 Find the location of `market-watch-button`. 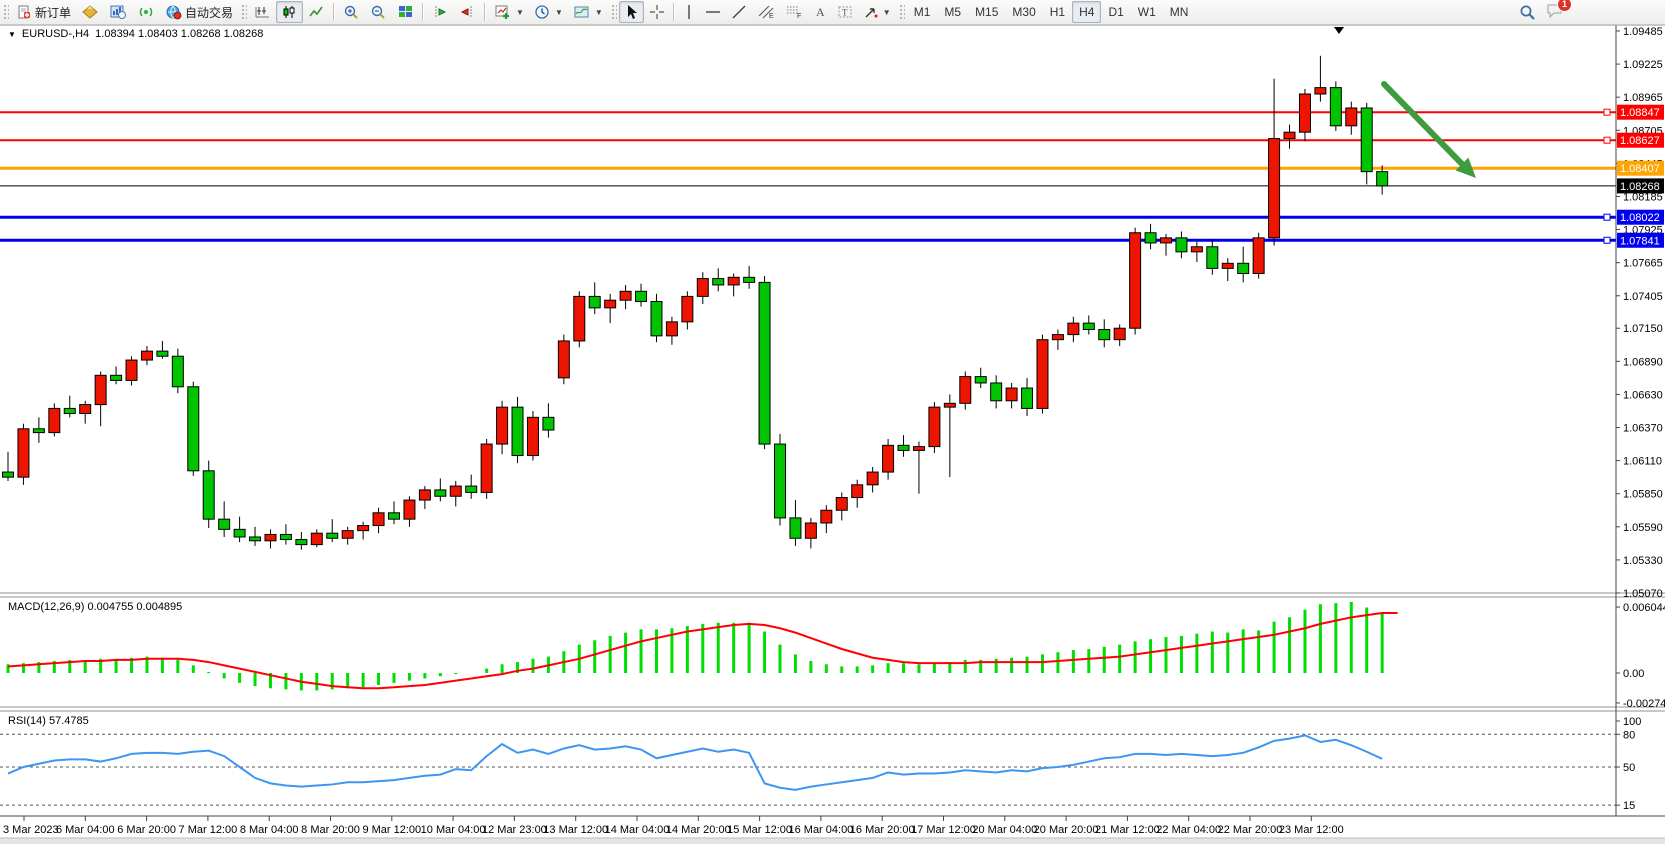

market-watch-button is located at coordinates (90, 12).